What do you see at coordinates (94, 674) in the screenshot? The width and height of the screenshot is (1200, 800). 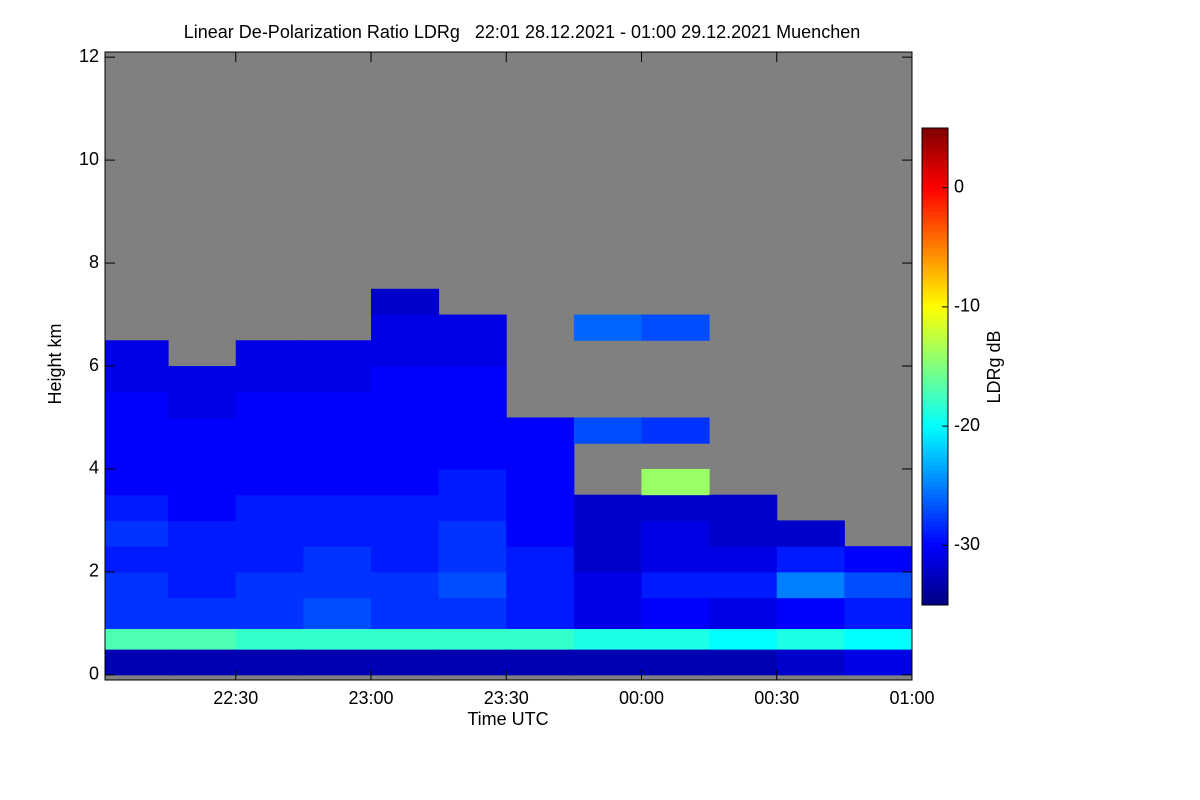 I see `y-tick-label: 0` at bounding box center [94, 674].